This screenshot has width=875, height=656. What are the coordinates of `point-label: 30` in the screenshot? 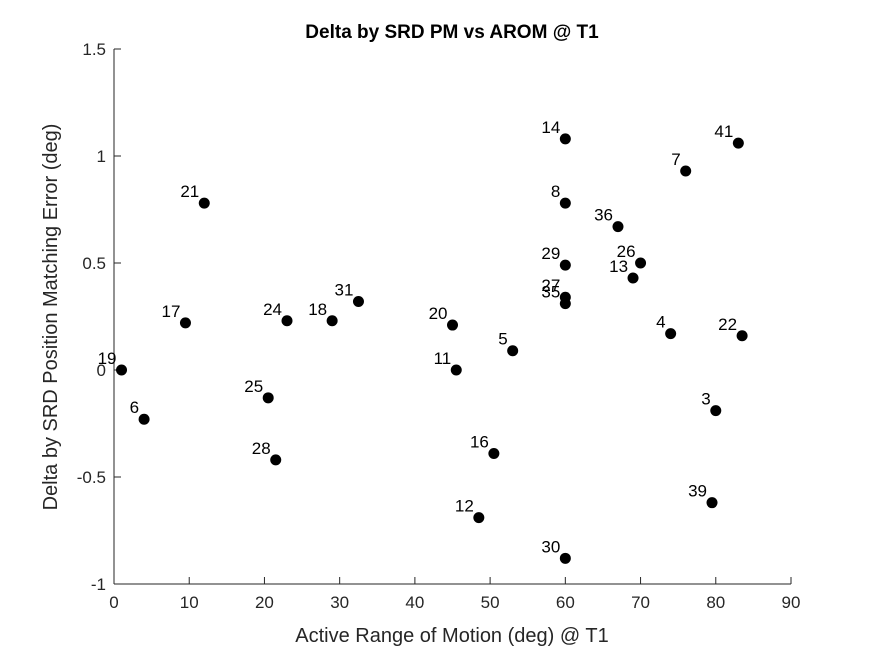 It's located at (550, 546).